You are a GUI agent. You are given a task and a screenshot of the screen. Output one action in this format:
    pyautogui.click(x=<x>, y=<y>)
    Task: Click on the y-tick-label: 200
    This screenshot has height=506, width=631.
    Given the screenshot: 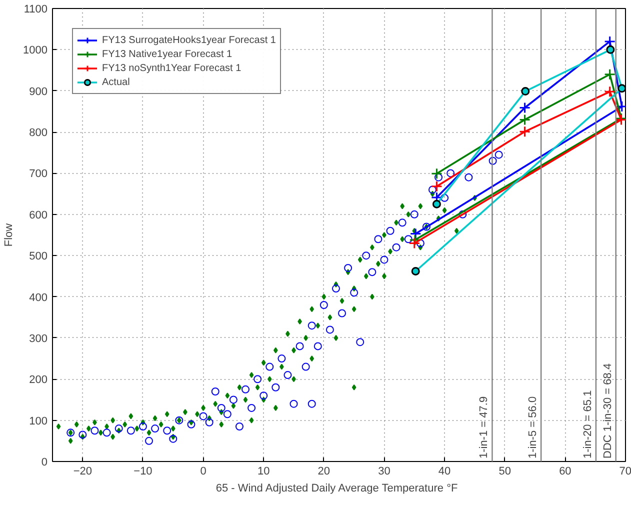 What is the action you would take?
    pyautogui.click(x=38, y=380)
    